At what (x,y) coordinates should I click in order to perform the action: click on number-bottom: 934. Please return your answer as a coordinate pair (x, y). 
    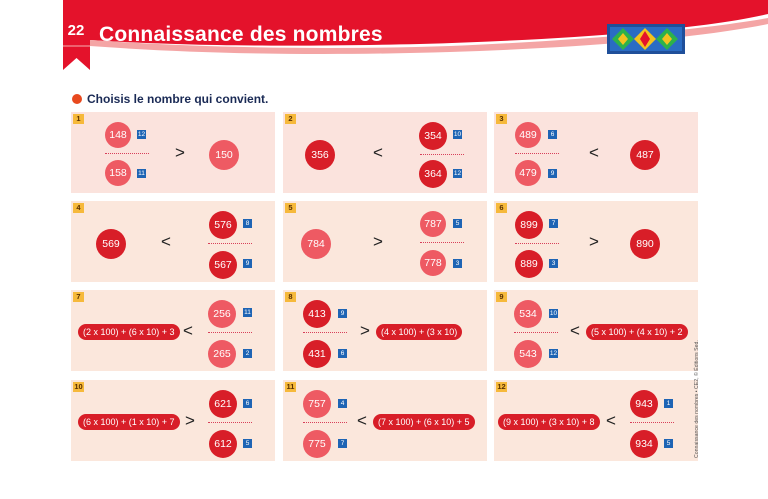
    Looking at the image, I should click on (644, 444).